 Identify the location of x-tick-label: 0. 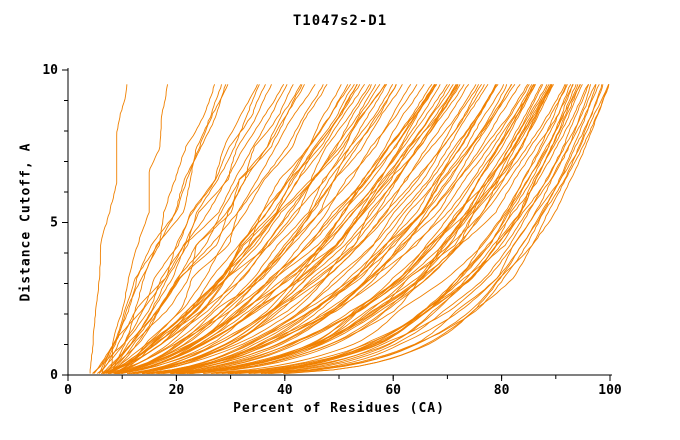
(68, 390).